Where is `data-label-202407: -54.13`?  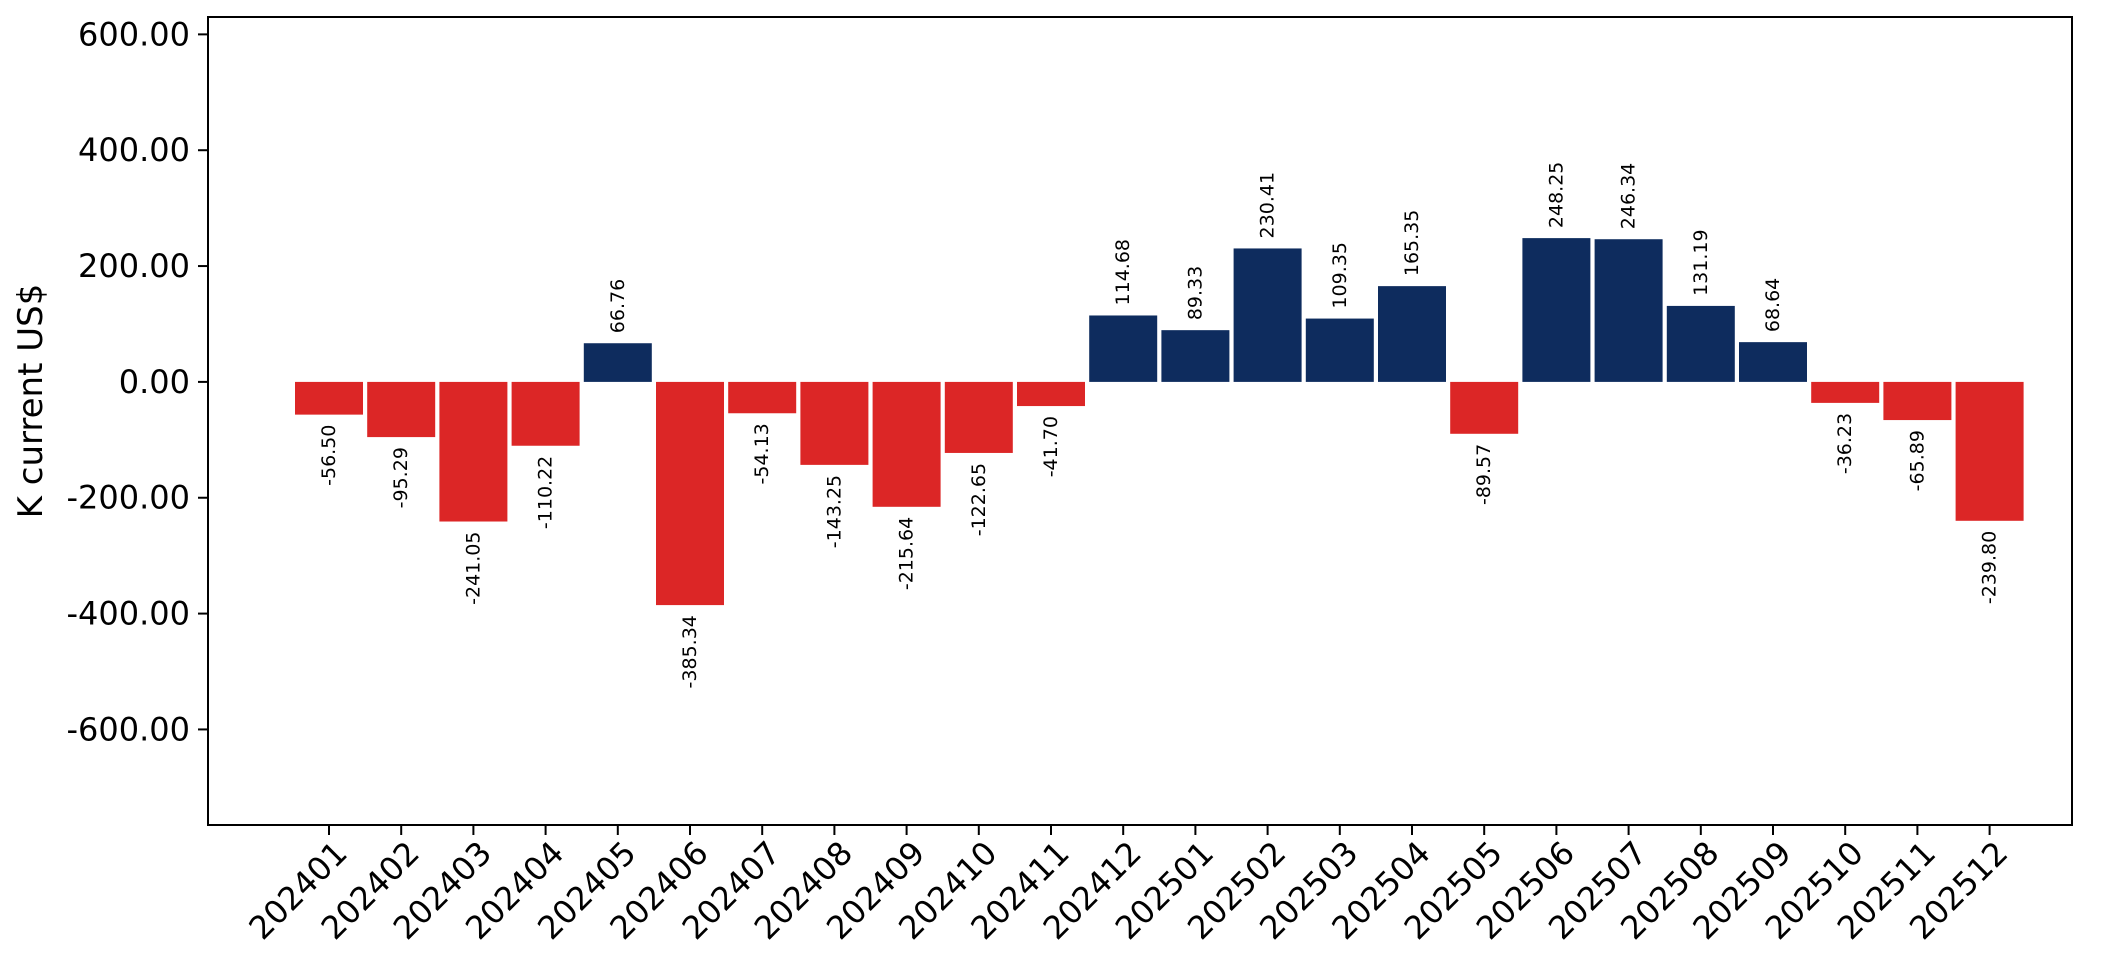 data-label-202407: -54.13 is located at coordinates (762, 453).